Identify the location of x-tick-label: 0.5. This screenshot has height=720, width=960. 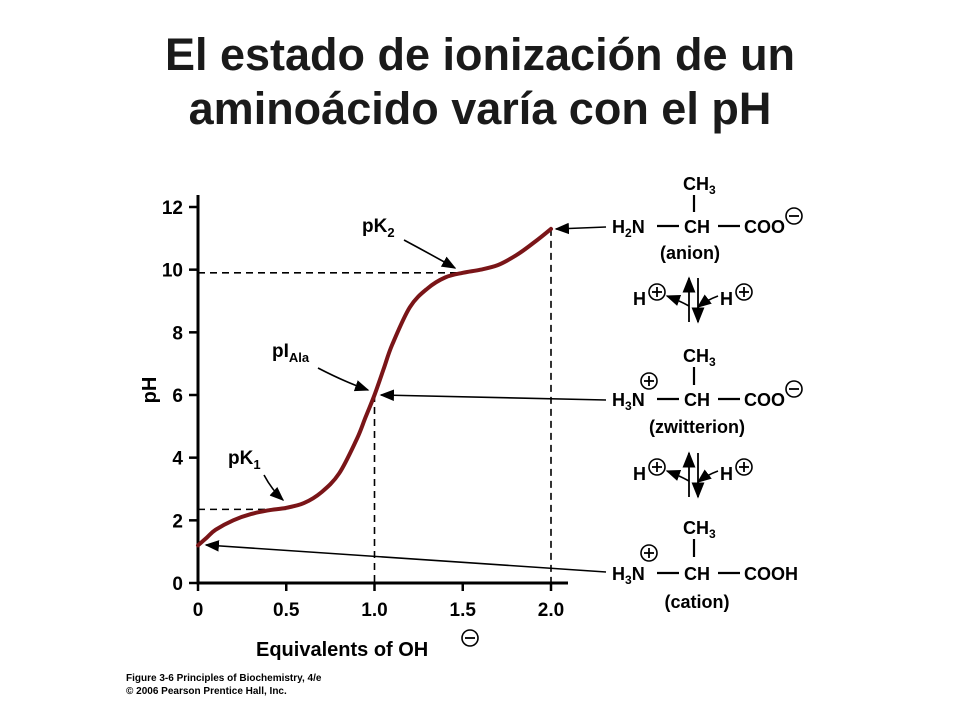
(286, 610).